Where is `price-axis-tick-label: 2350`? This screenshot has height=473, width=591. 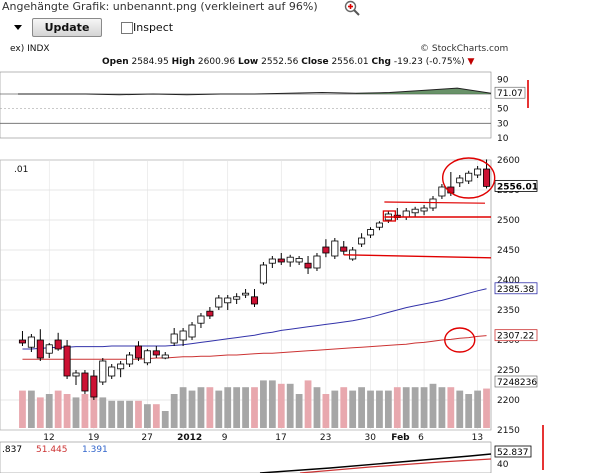
price-axis-tick-label: 2350 is located at coordinates (508, 311).